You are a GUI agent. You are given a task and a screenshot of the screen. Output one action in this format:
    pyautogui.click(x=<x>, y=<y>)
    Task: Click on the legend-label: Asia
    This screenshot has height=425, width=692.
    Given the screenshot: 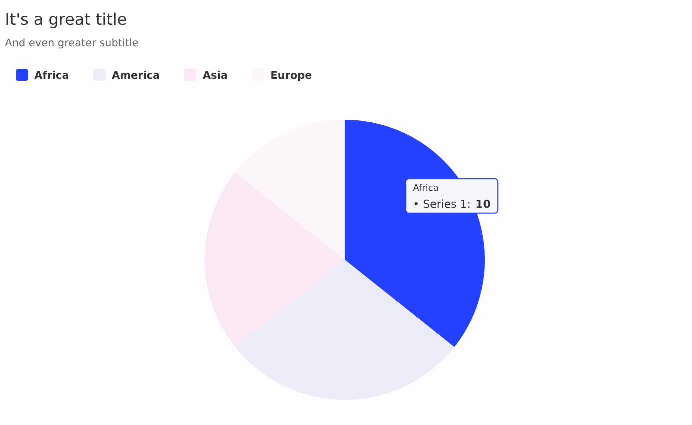 What is the action you would take?
    pyautogui.click(x=215, y=75)
    